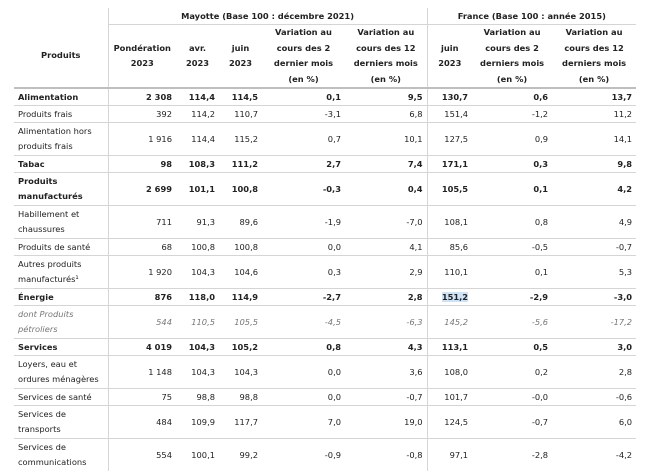 Image resolution: width=648 pixels, height=471 pixels. Describe the element at coordinates (512, 372) in the screenshot. I see `table-cell: 0,2` at that location.